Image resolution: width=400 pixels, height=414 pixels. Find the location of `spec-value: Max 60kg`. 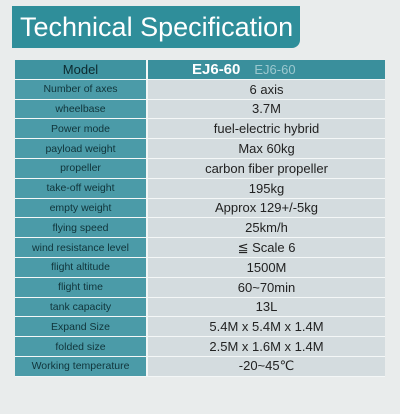

spec-value: Max 60kg is located at coordinates (266, 148).